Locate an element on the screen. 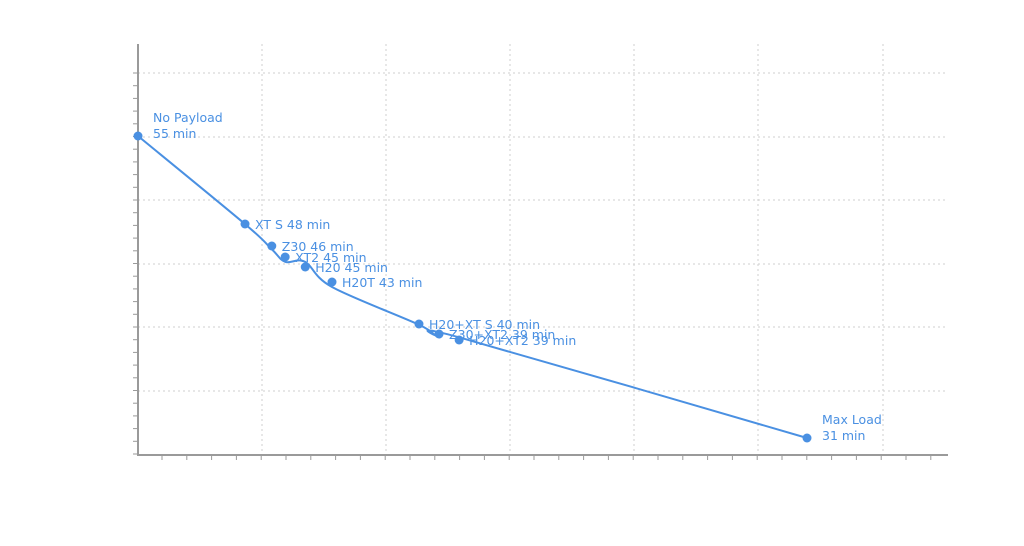 The height and width of the screenshot is (546, 1024). data-label-0-line1: No Payload is located at coordinates (188, 117).